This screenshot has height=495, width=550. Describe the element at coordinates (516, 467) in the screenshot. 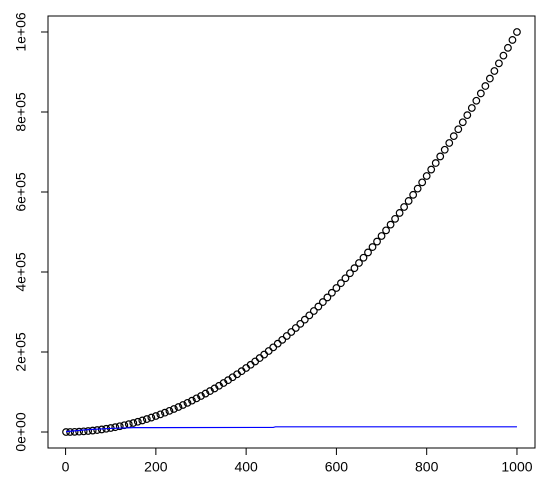

I see `x-tick-label: 1000` at that location.